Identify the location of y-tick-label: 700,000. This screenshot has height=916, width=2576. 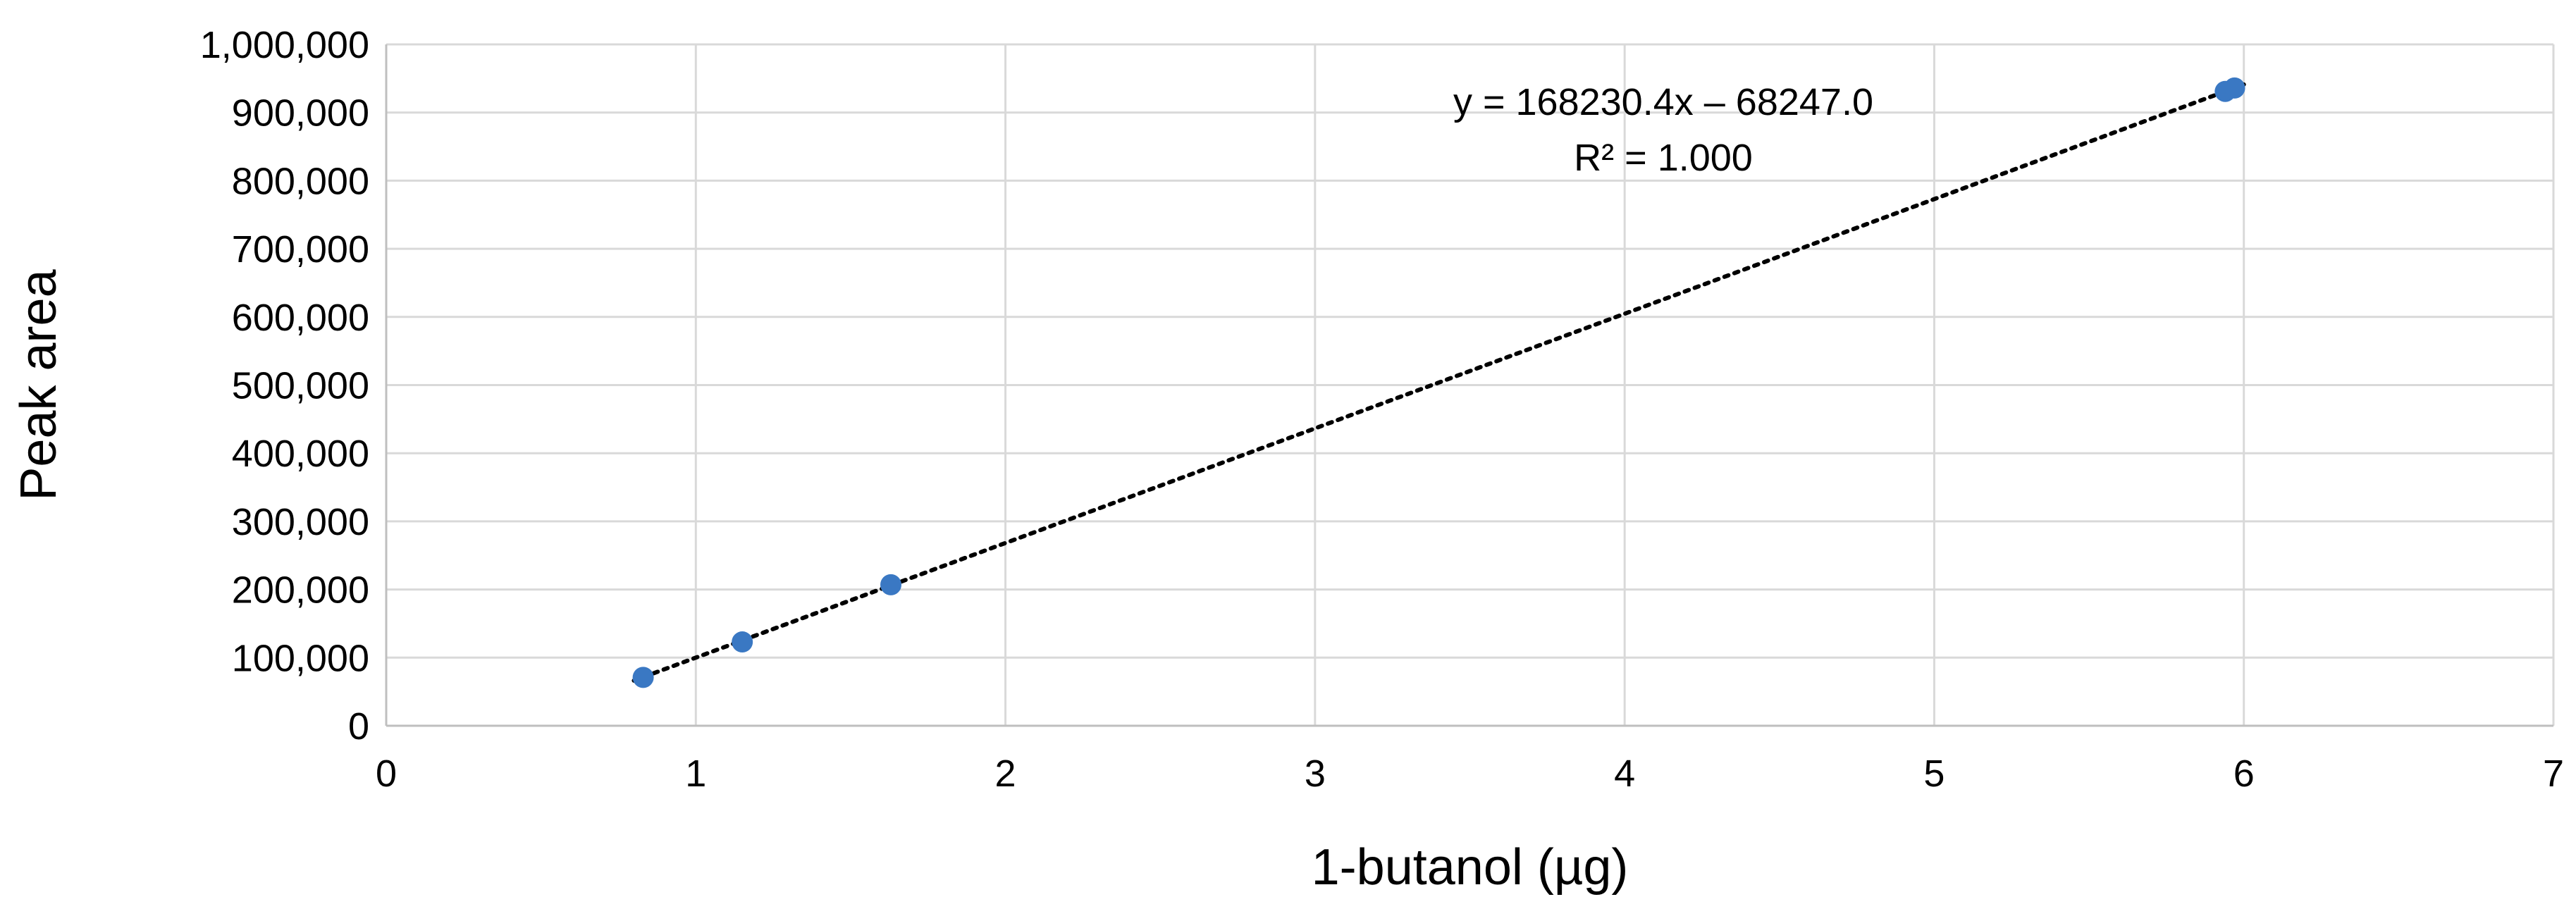
(300, 249).